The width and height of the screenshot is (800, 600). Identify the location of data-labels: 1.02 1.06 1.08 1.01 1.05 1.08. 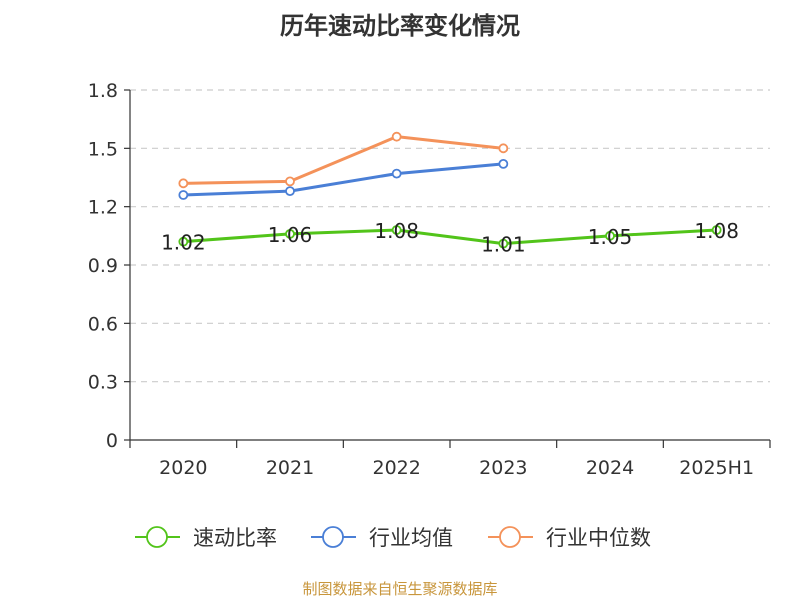
(450, 238).